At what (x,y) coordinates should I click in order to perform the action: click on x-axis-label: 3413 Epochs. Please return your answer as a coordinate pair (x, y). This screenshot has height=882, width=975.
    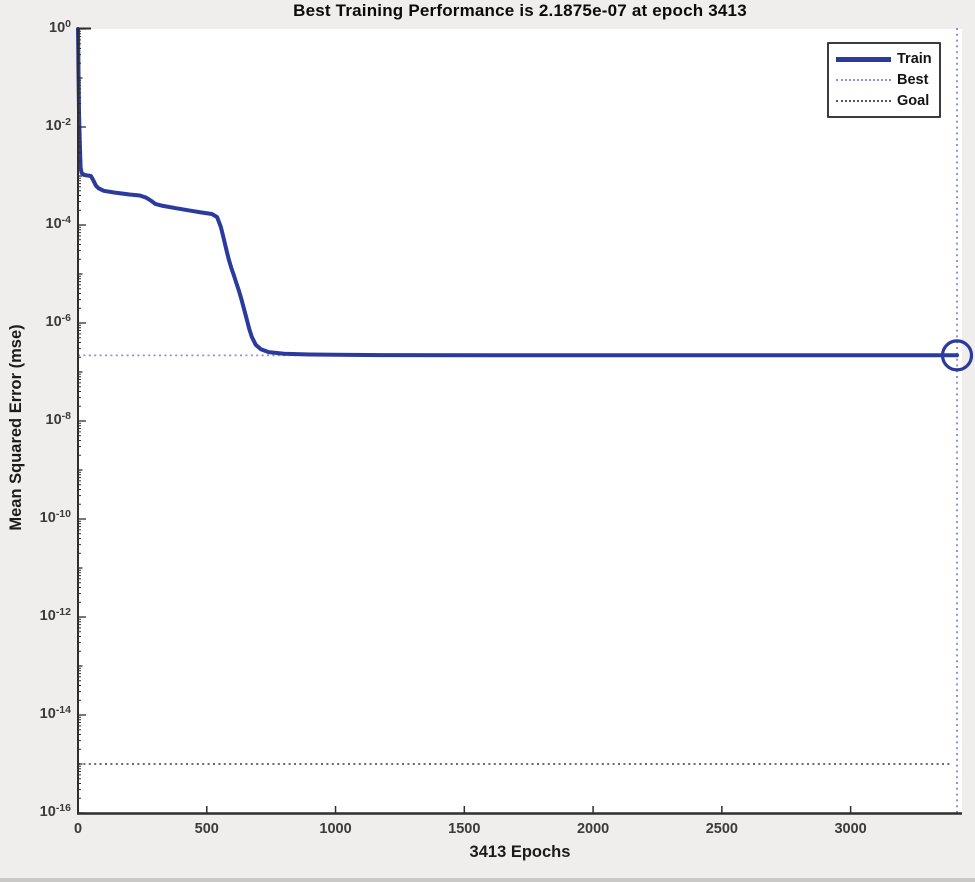
    Looking at the image, I should click on (520, 852).